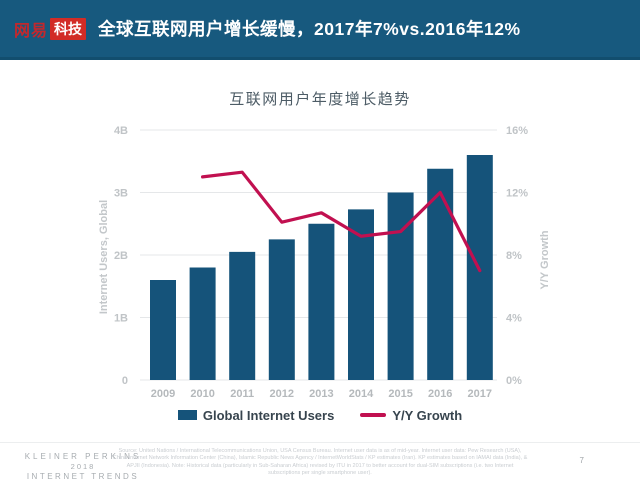  Describe the element at coordinates (581, 460) in the screenshot. I see `page-number: 7` at that location.